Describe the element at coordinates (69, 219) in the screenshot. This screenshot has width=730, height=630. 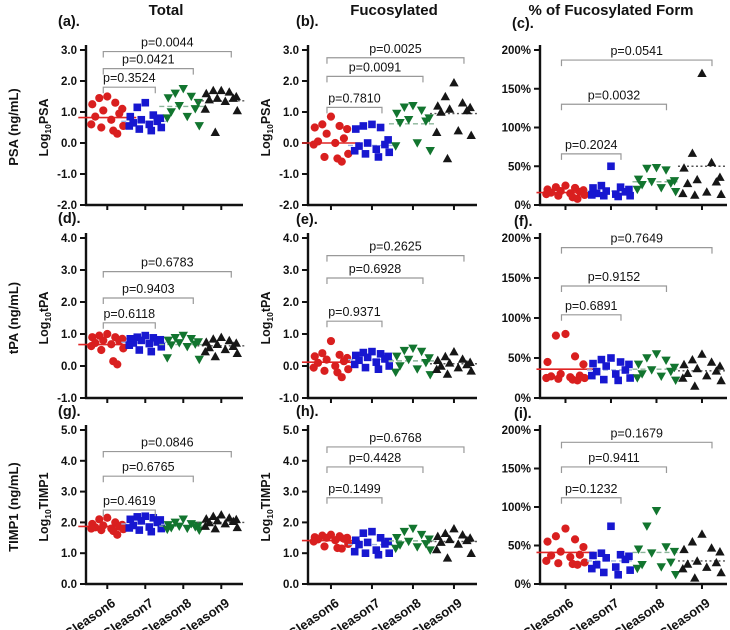
I see `panel-label-d: (d).` at that location.